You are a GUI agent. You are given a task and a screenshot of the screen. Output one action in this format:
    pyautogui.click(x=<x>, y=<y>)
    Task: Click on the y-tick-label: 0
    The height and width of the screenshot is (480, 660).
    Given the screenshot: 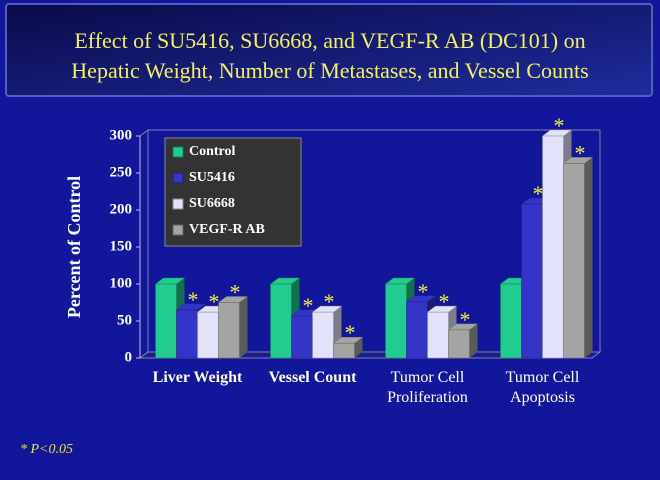 What is the action you would take?
    pyautogui.click(x=129, y=357)
    